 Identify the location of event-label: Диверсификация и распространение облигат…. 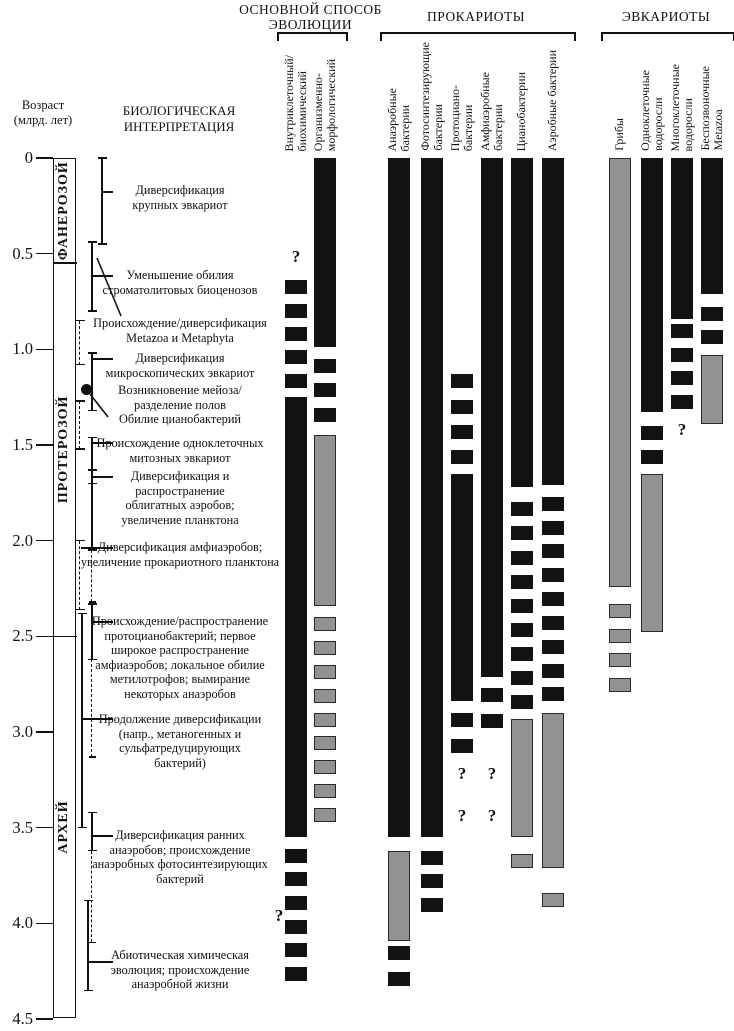
(180, 498).